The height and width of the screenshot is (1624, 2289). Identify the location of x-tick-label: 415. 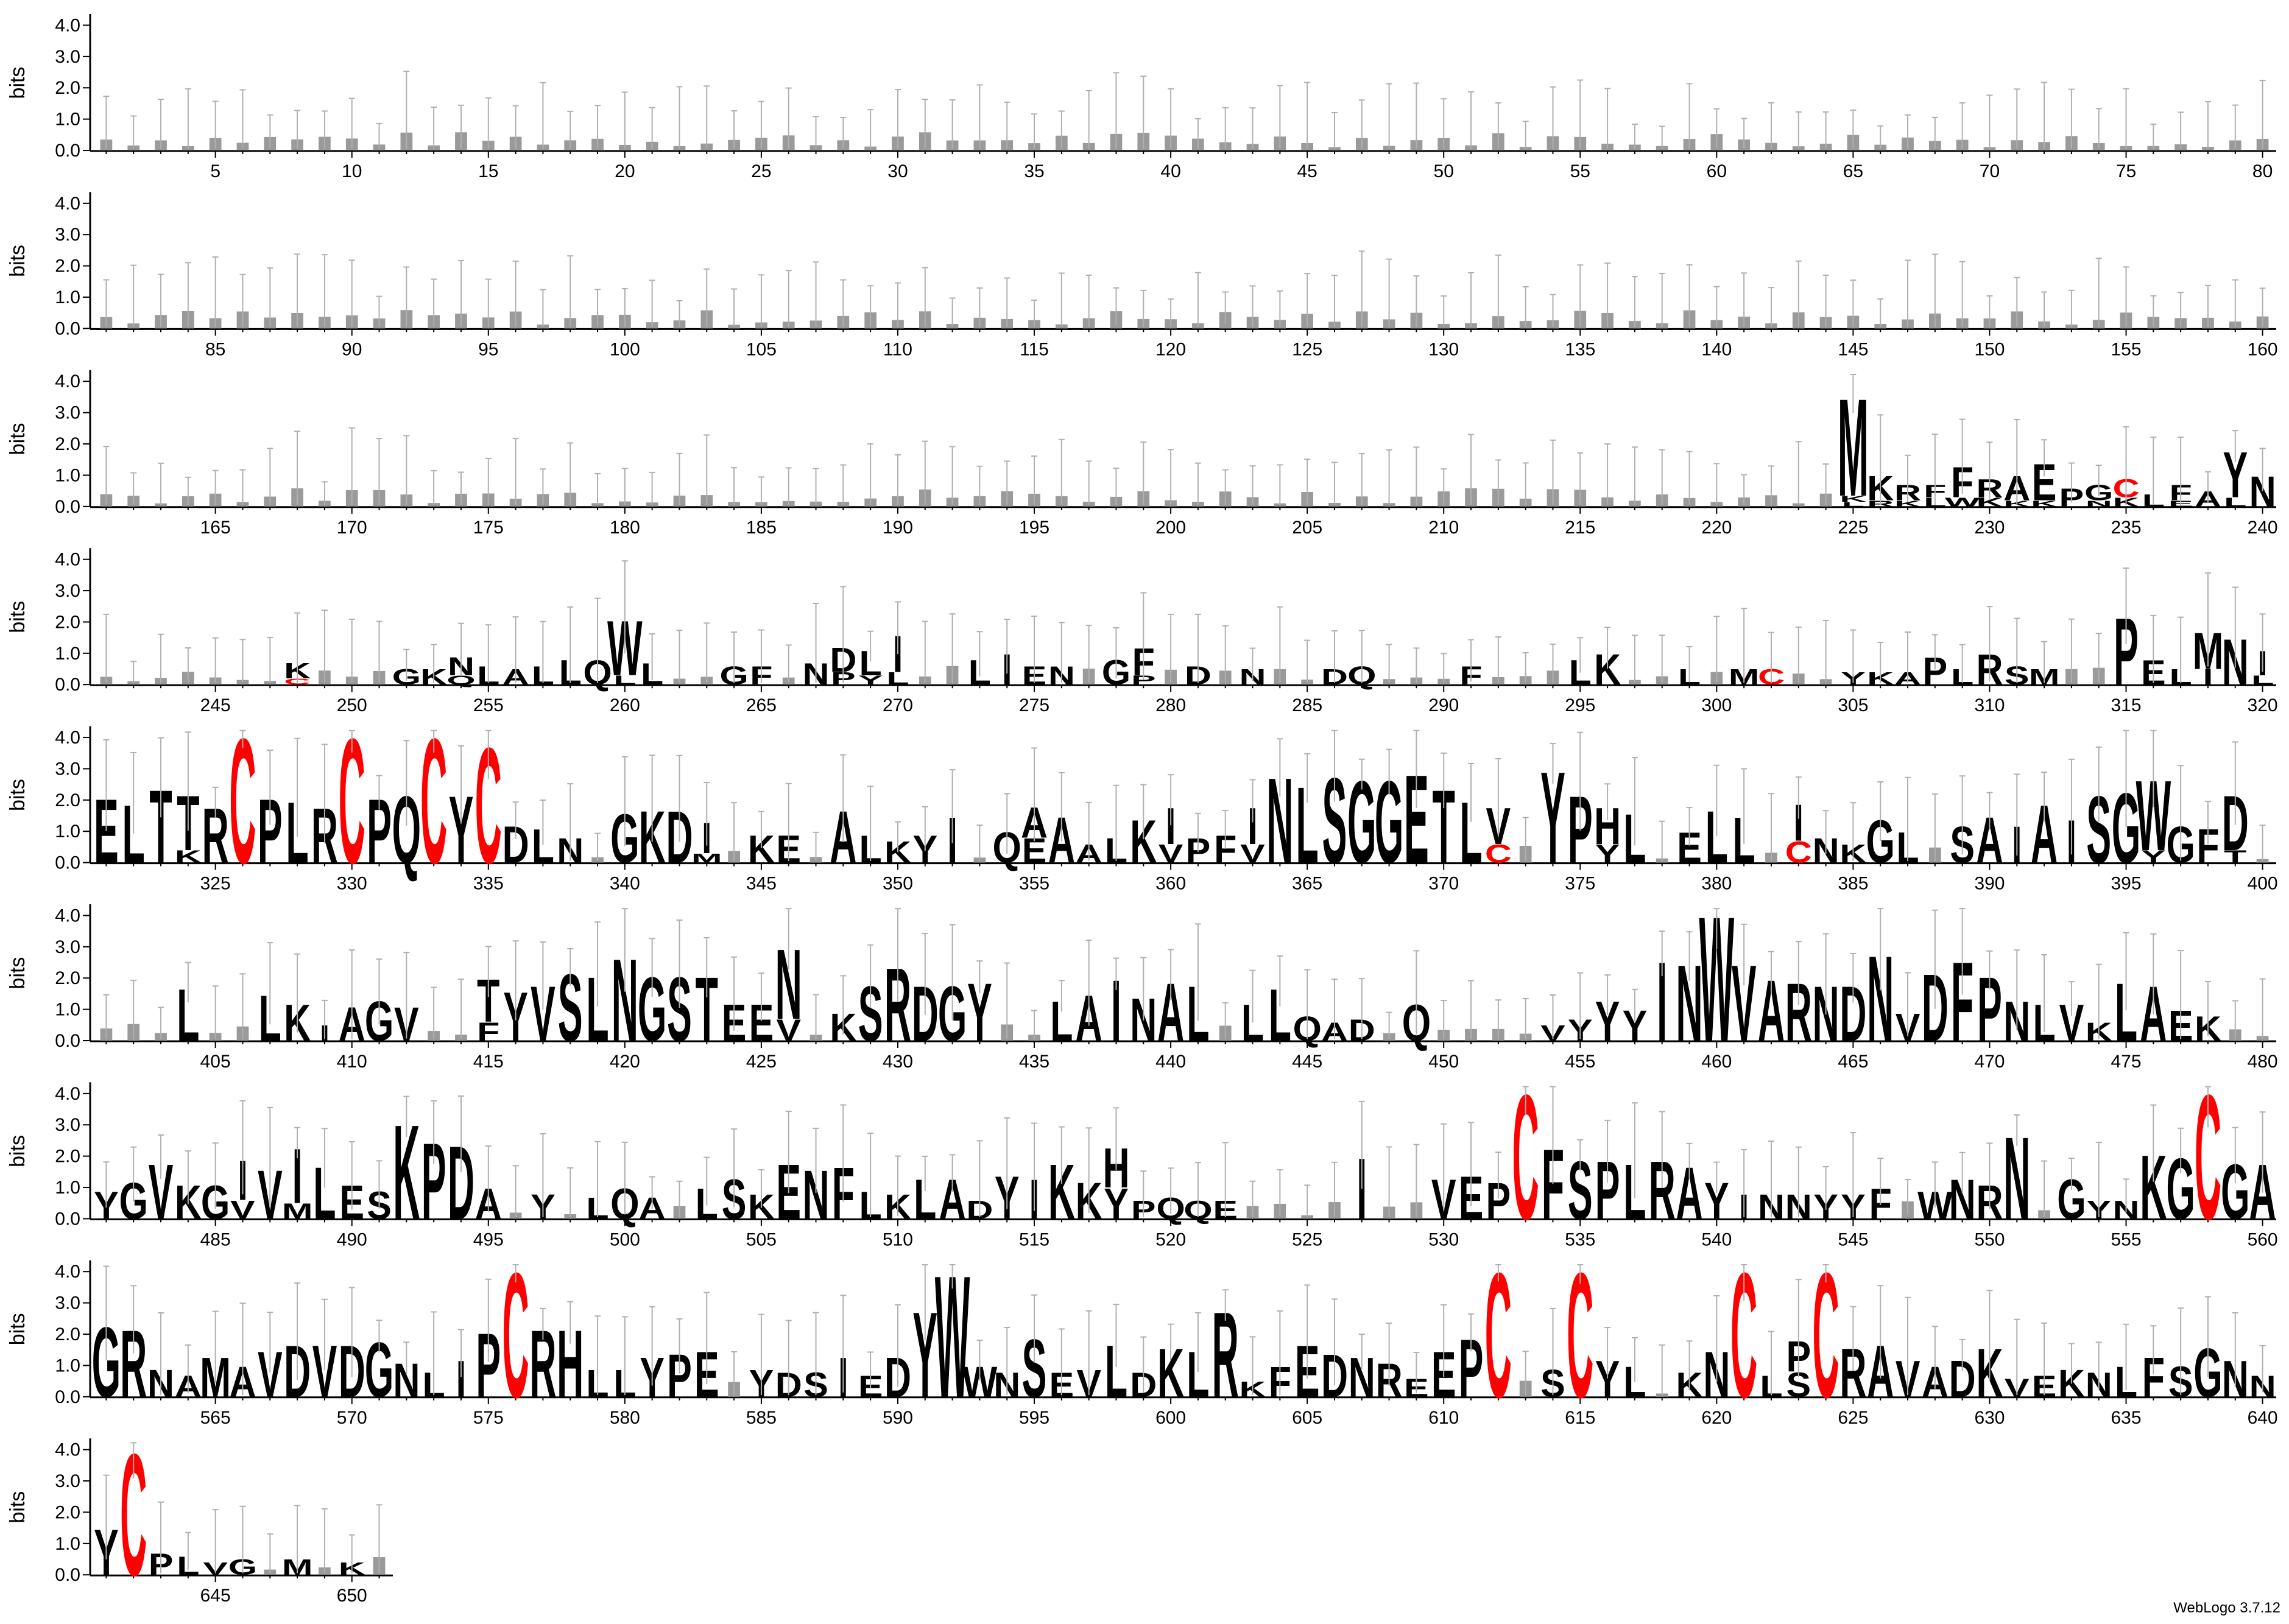
(489, 1062).